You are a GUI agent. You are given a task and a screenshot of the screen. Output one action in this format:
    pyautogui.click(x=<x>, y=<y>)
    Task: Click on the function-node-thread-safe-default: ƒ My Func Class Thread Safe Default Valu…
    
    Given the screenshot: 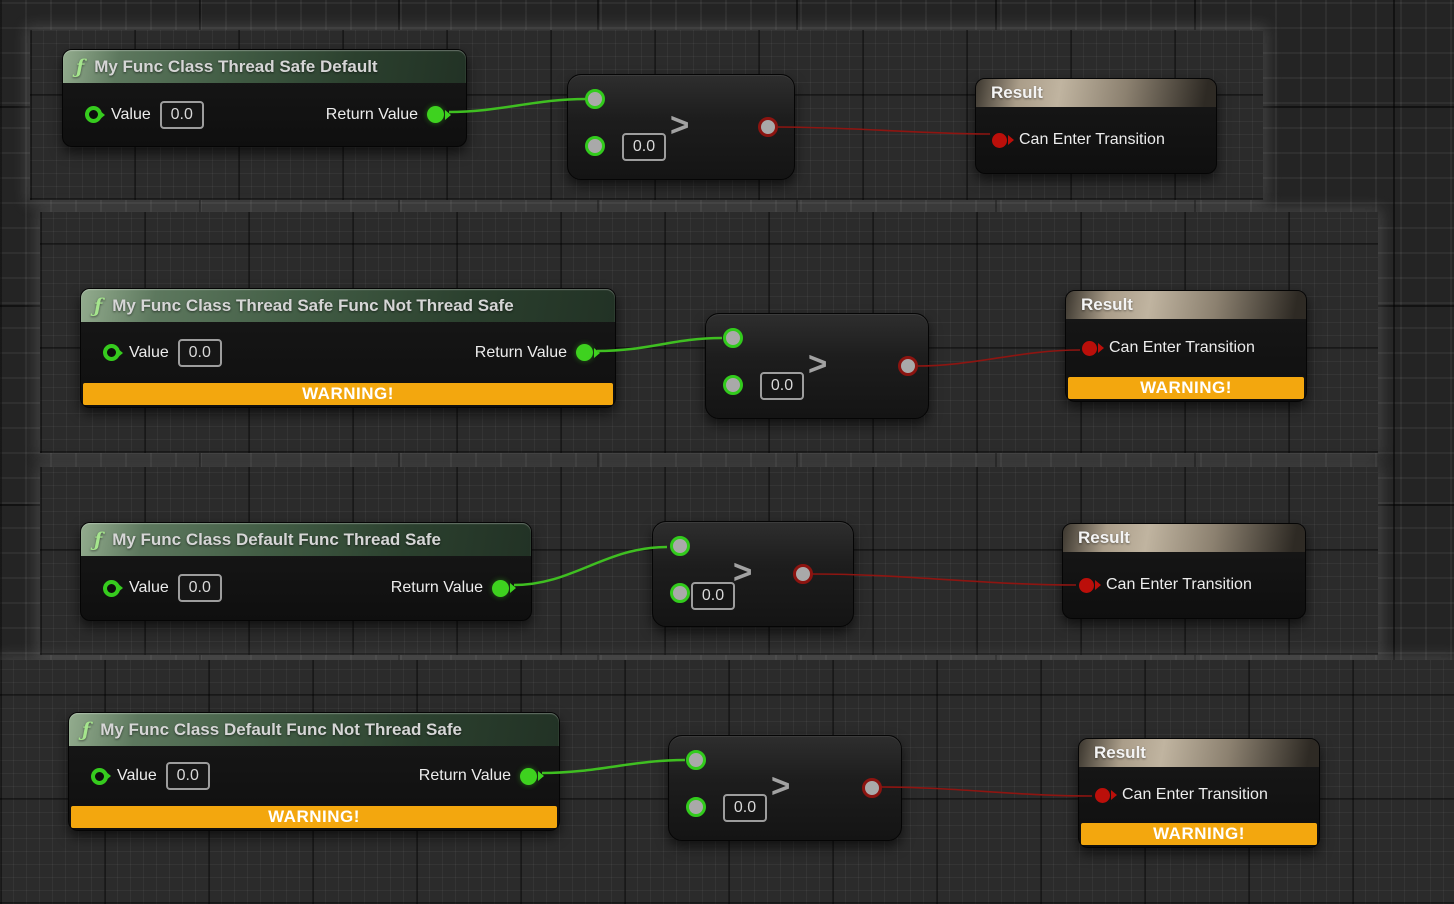 What is the action you would take?
    pyautogui.click(x=264, y=98)
    